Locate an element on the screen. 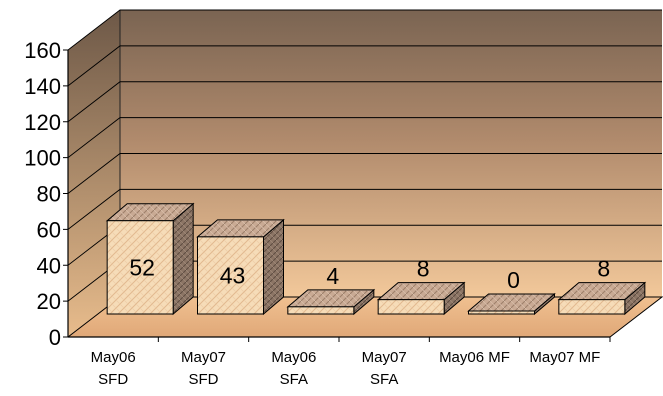 Image resolution: width=663 pixels, height=396 pixels. y-tick-label: 160 is located at coordinates (42, 50).